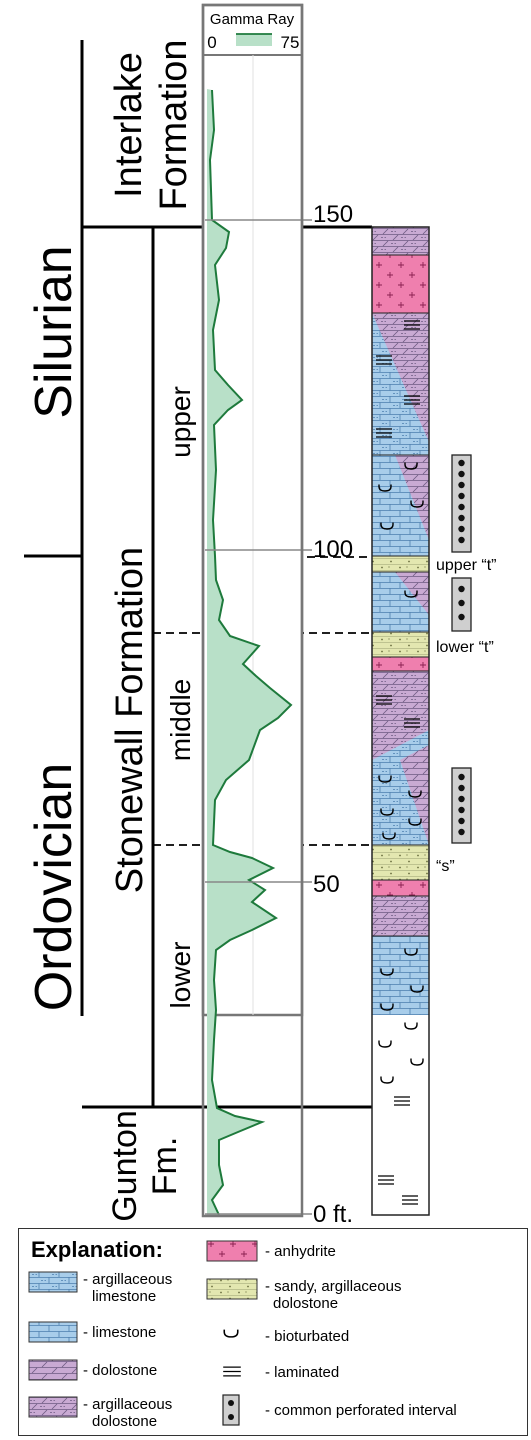 This screenshot has width=531, height=1440. I want to click on formation-interlake-line2: Formation, so click(174, 124).